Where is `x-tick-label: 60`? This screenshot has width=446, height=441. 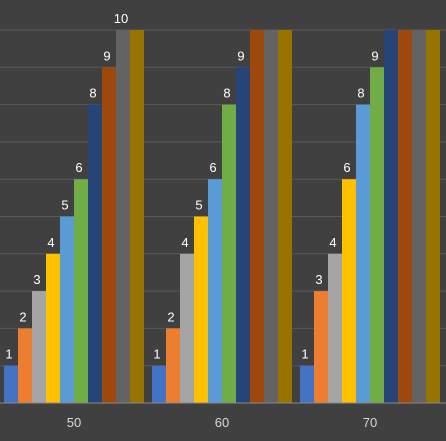
x-tick-label: 60 is located at coordinates (222, 422).